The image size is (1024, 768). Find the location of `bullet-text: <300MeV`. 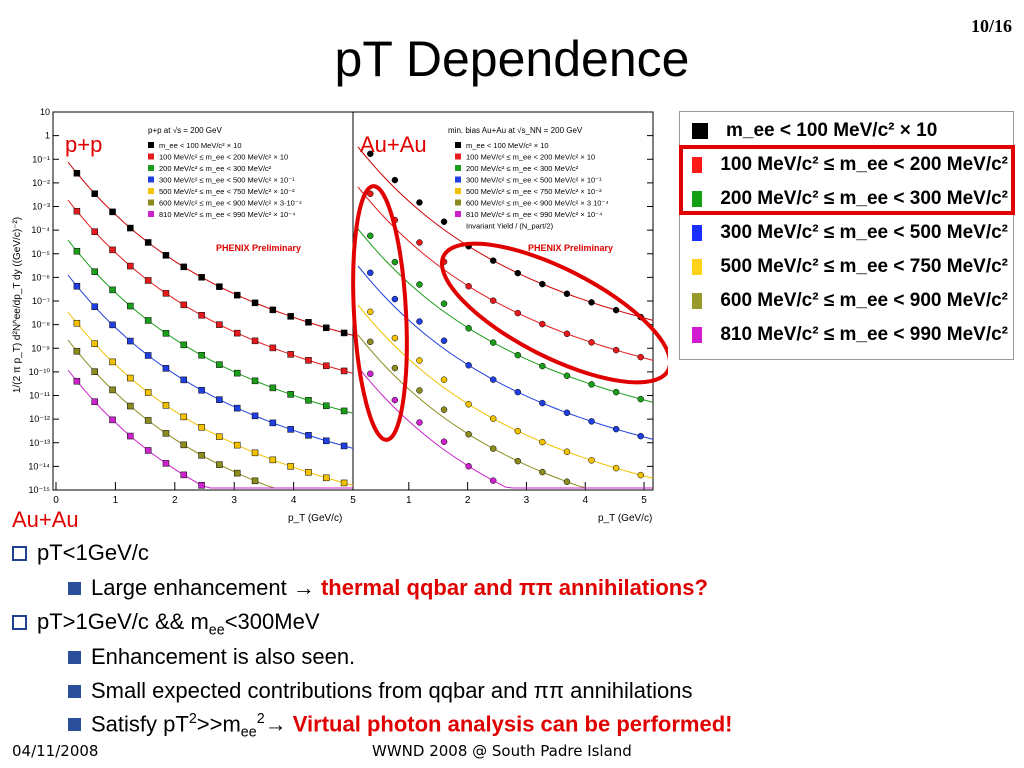

bullet-text: <300MeV is located at coordinates (272, 621).